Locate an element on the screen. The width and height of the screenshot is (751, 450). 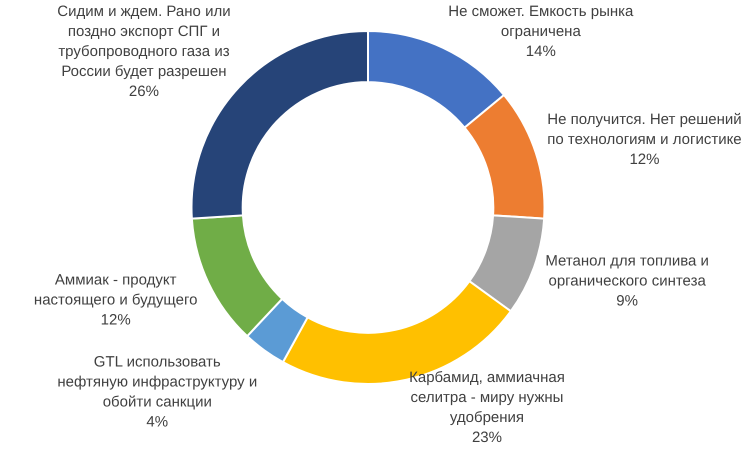
slice-label: Метанол для топлива и органического синтеза is located at coordinates (627, 271).